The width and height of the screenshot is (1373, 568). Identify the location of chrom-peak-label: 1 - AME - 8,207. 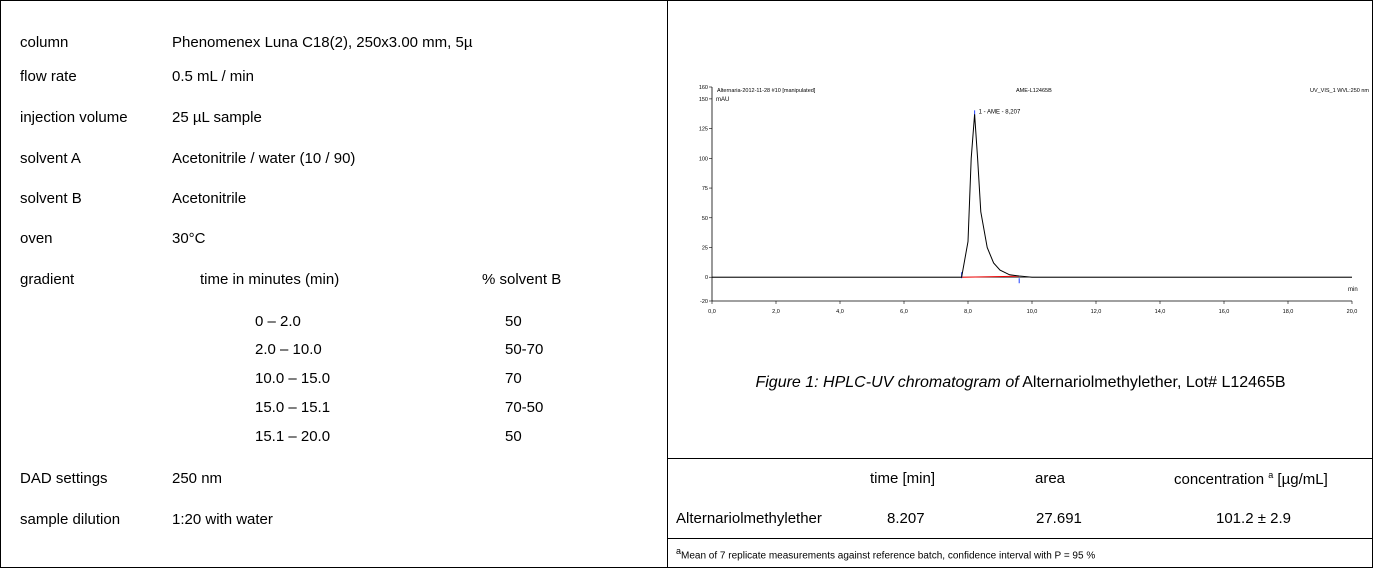
(1000, 112).